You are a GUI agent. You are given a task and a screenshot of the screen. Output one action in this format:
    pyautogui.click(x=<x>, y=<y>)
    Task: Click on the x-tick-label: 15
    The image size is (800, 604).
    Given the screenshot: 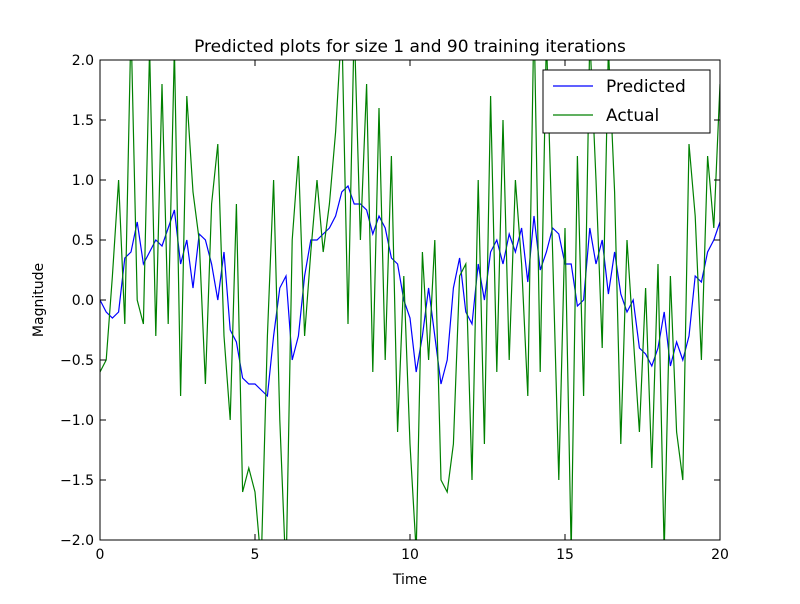 What is the action you would take?
    pyautogui.click(x=565, y=555)
    